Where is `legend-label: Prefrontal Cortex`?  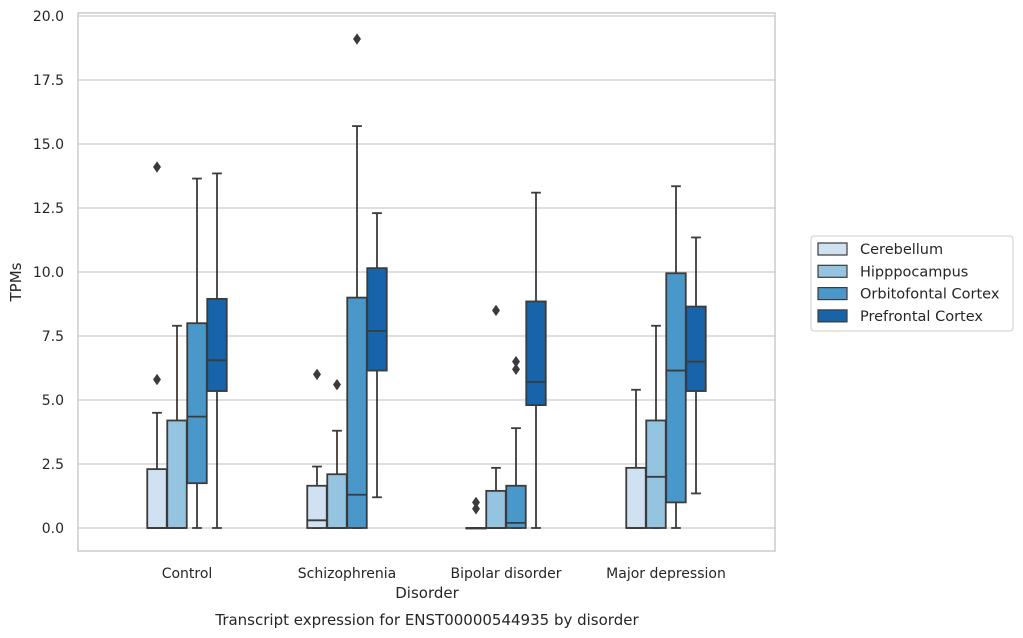
legend-label: Prefrontal Cortex is located at coordinates (921, 317).